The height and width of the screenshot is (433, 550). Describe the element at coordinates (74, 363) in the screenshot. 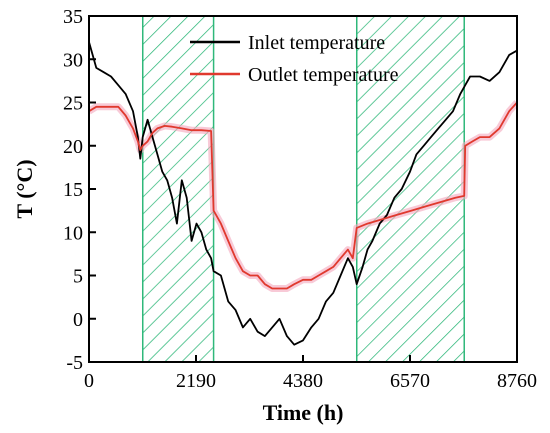

I see `y-tick-label: -5` at that location.